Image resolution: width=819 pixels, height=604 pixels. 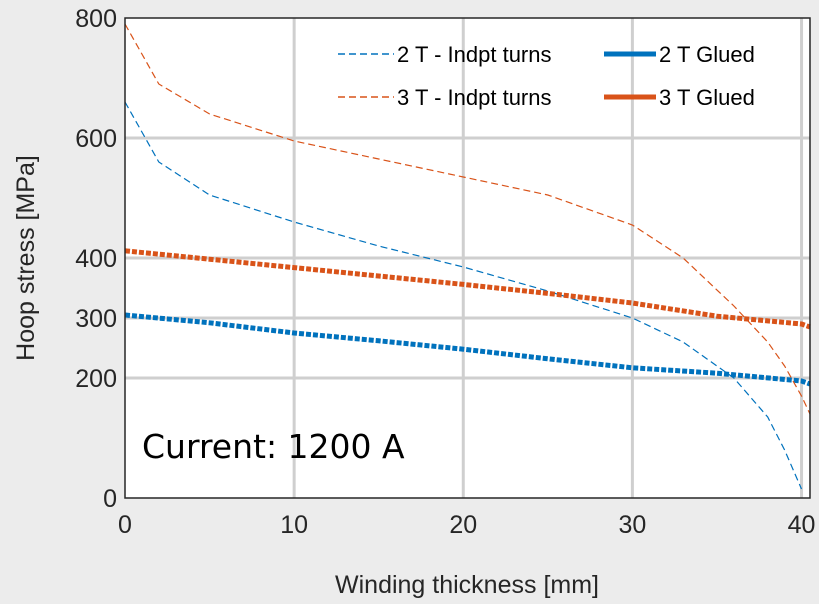 What do you see at coordinates (474, 54) in the screenshot?
I see `legend-label: 2 T - Indpt turns` at bounding box center [474, 54].